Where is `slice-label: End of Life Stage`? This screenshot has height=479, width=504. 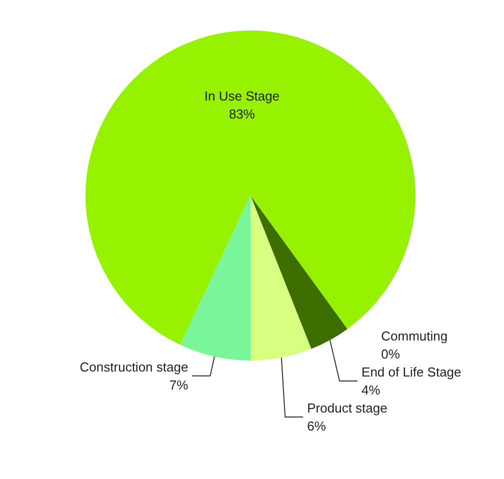
slice-label: End of Life Stage is located at coordinates (412, 372).